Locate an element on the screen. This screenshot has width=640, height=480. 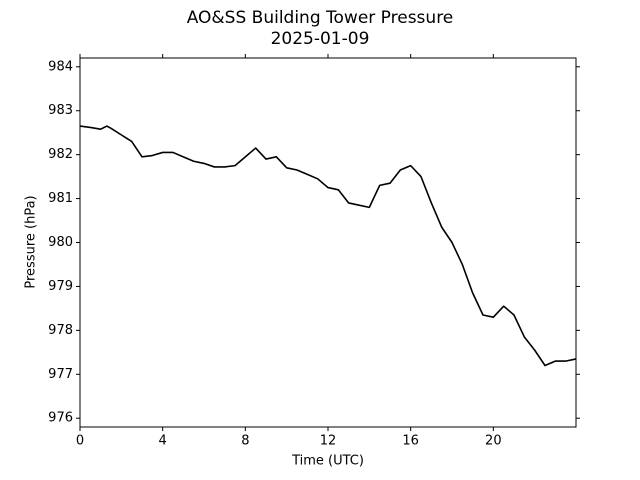
x-tick-label: 8 is located at coordinates (245, 441).